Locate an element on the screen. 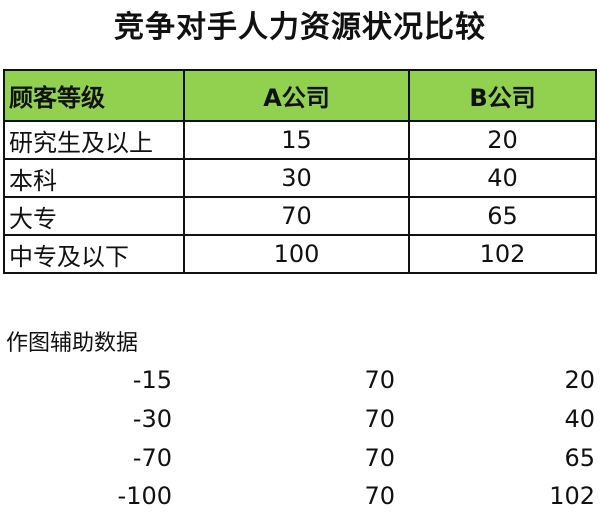 This screenshot has height=518, width=600. table-row: 大专 70 65 is located at coordinates (300, 216).